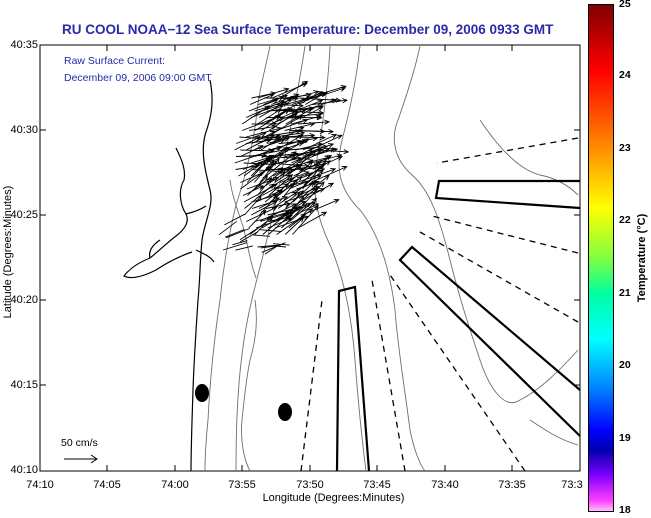 This screenshot has height=518, width=651. I want to click on y-tick-label: 40:10, so click(24, 470).